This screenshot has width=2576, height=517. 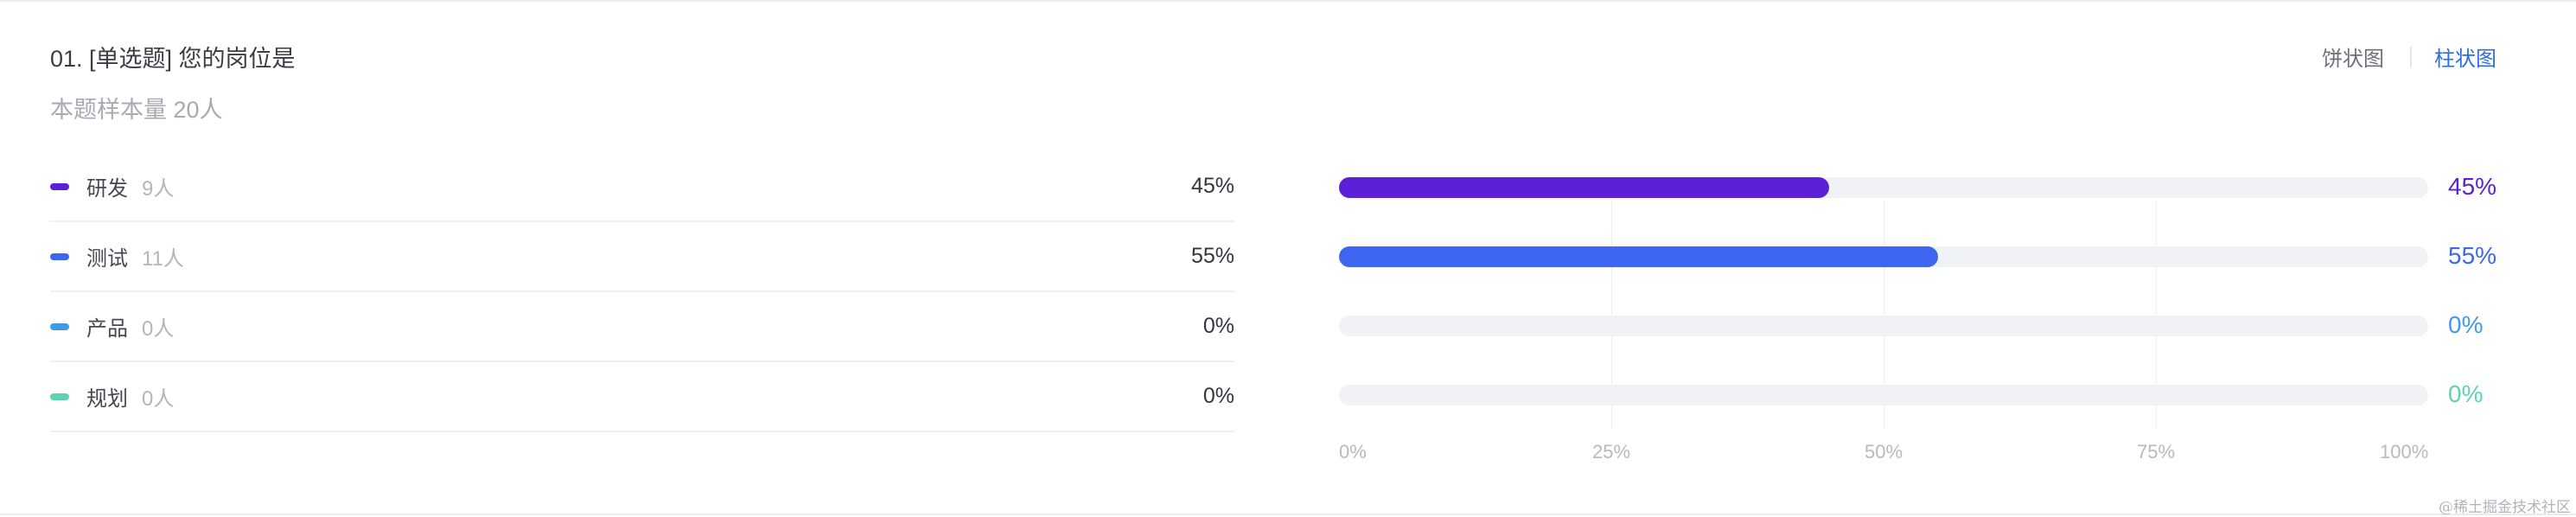 What do you see at coordinates (642, 397) in the screenshot?
I see `option-row: 规划 0人 0%` at bounding box center [642, 397].